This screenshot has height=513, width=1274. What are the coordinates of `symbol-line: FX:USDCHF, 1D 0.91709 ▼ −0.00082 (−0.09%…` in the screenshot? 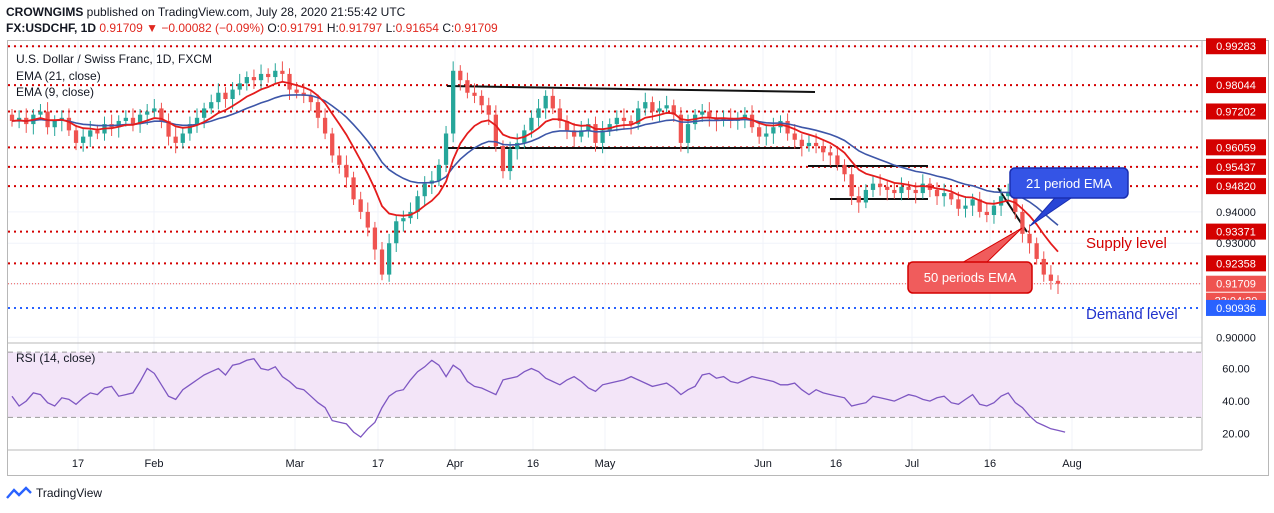 It's located at (252, 28).